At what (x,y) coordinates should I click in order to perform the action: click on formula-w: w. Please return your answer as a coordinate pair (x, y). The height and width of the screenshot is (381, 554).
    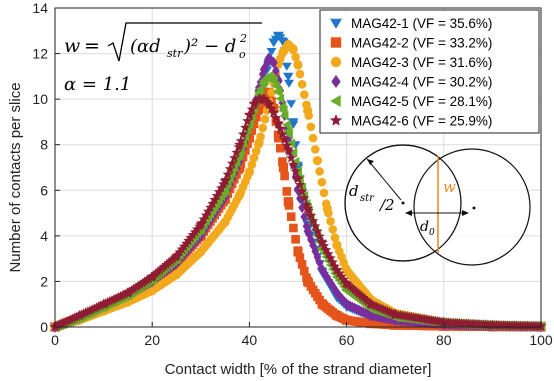
    Looking at the image, I should click on (72, 46).